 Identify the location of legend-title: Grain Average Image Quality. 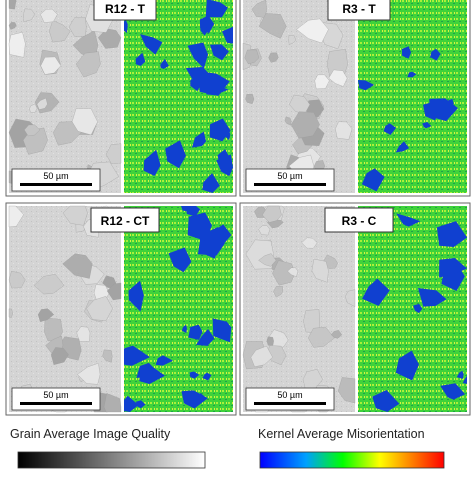
(90, 434).